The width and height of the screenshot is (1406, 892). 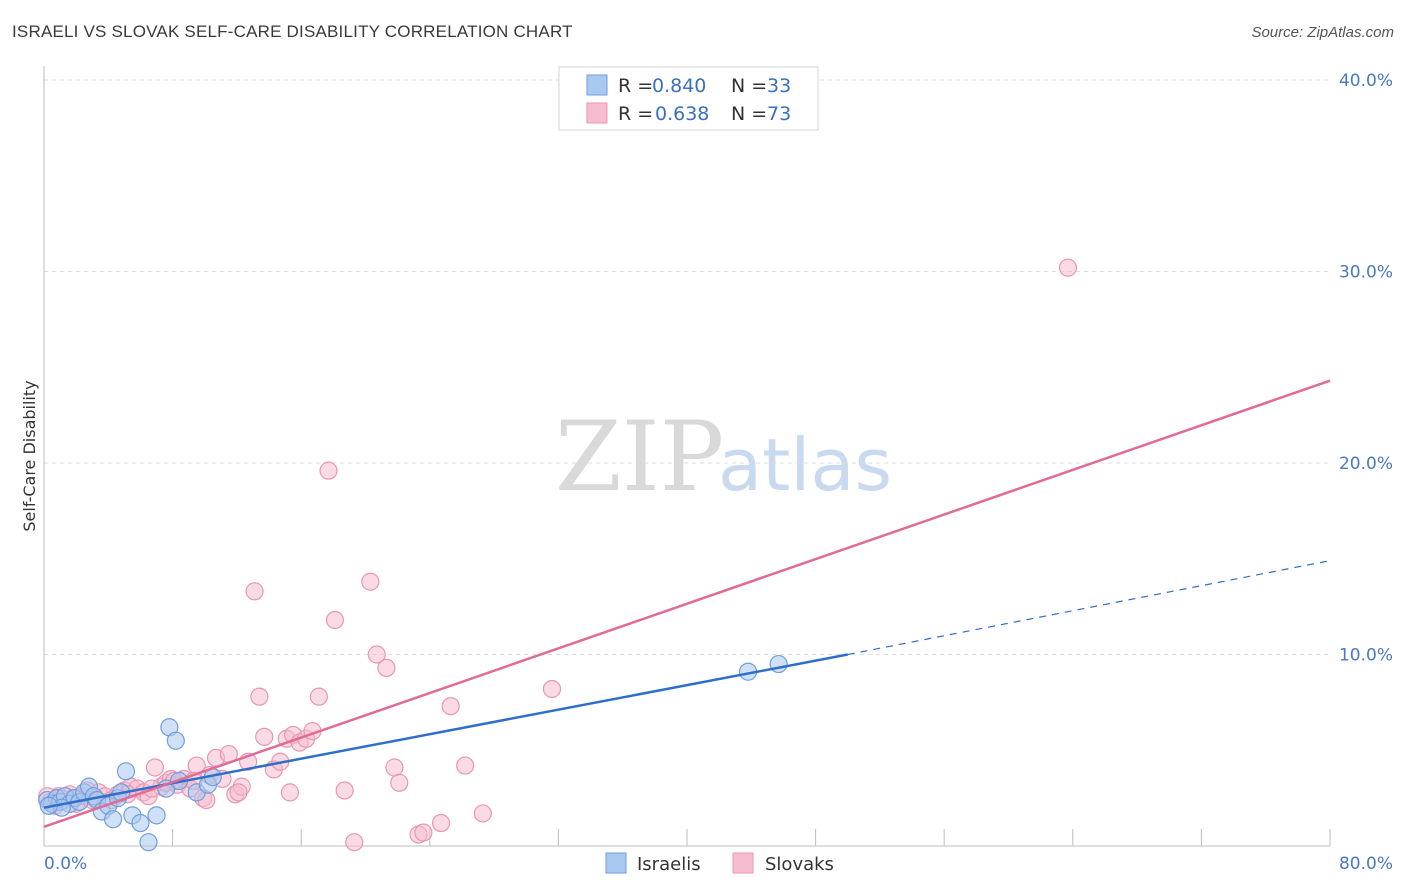 I want to click on watermark-zip: ZIP, so click(x=639, y=457).